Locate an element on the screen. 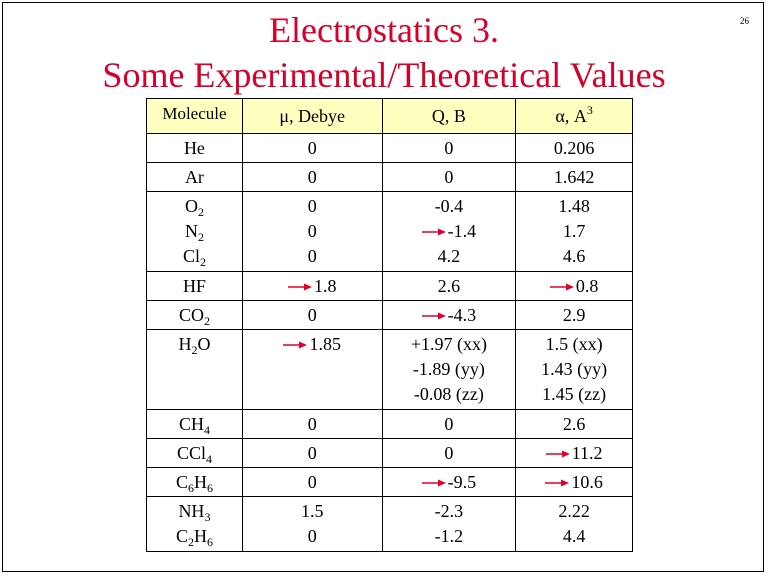  header-row: Molecule μ, Debye Q, B α, A3 is located at coordinates (389, 116).